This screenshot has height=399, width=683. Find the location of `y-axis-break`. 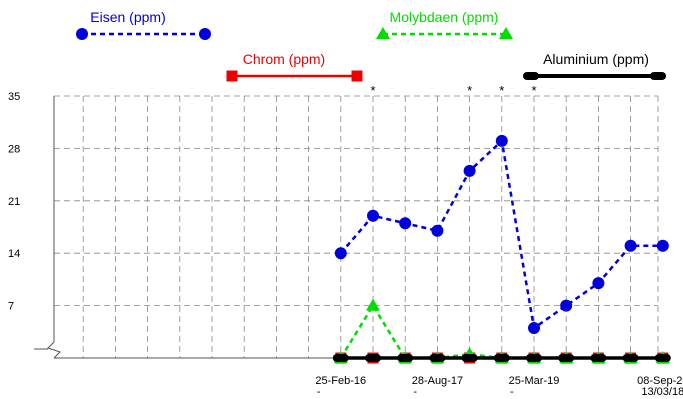

y-axis-break is located at coordinates (54, 350).